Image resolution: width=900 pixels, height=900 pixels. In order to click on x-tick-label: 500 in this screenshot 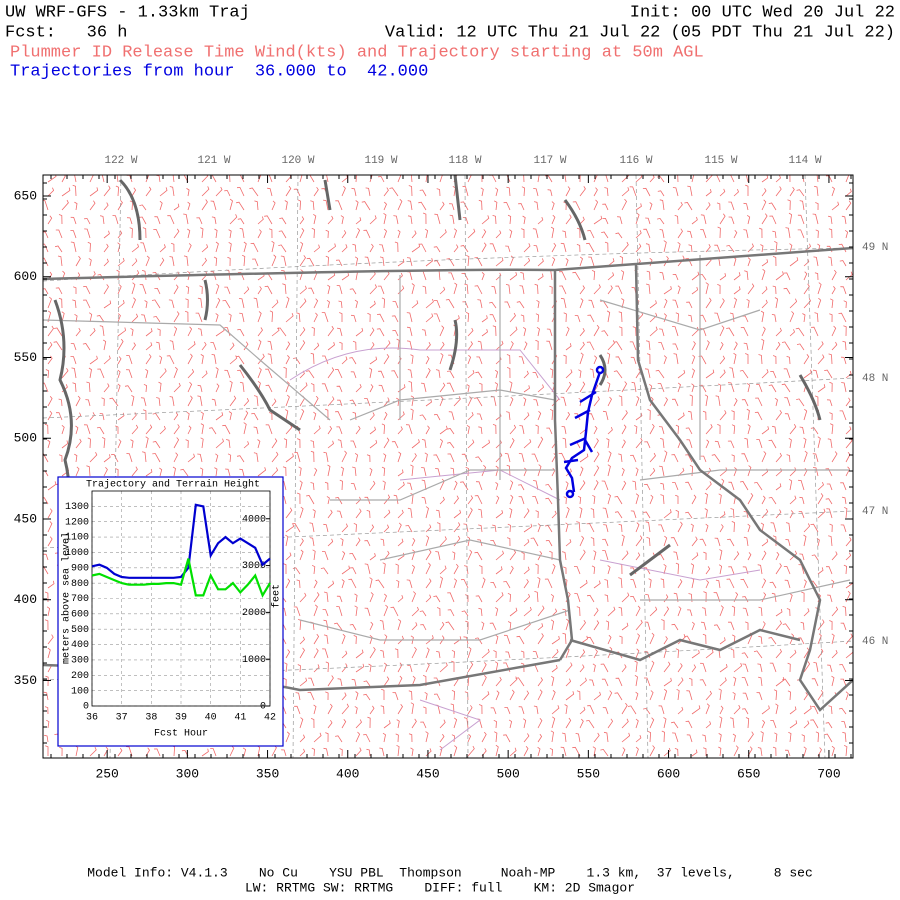, I will do `click(507, 773)`.